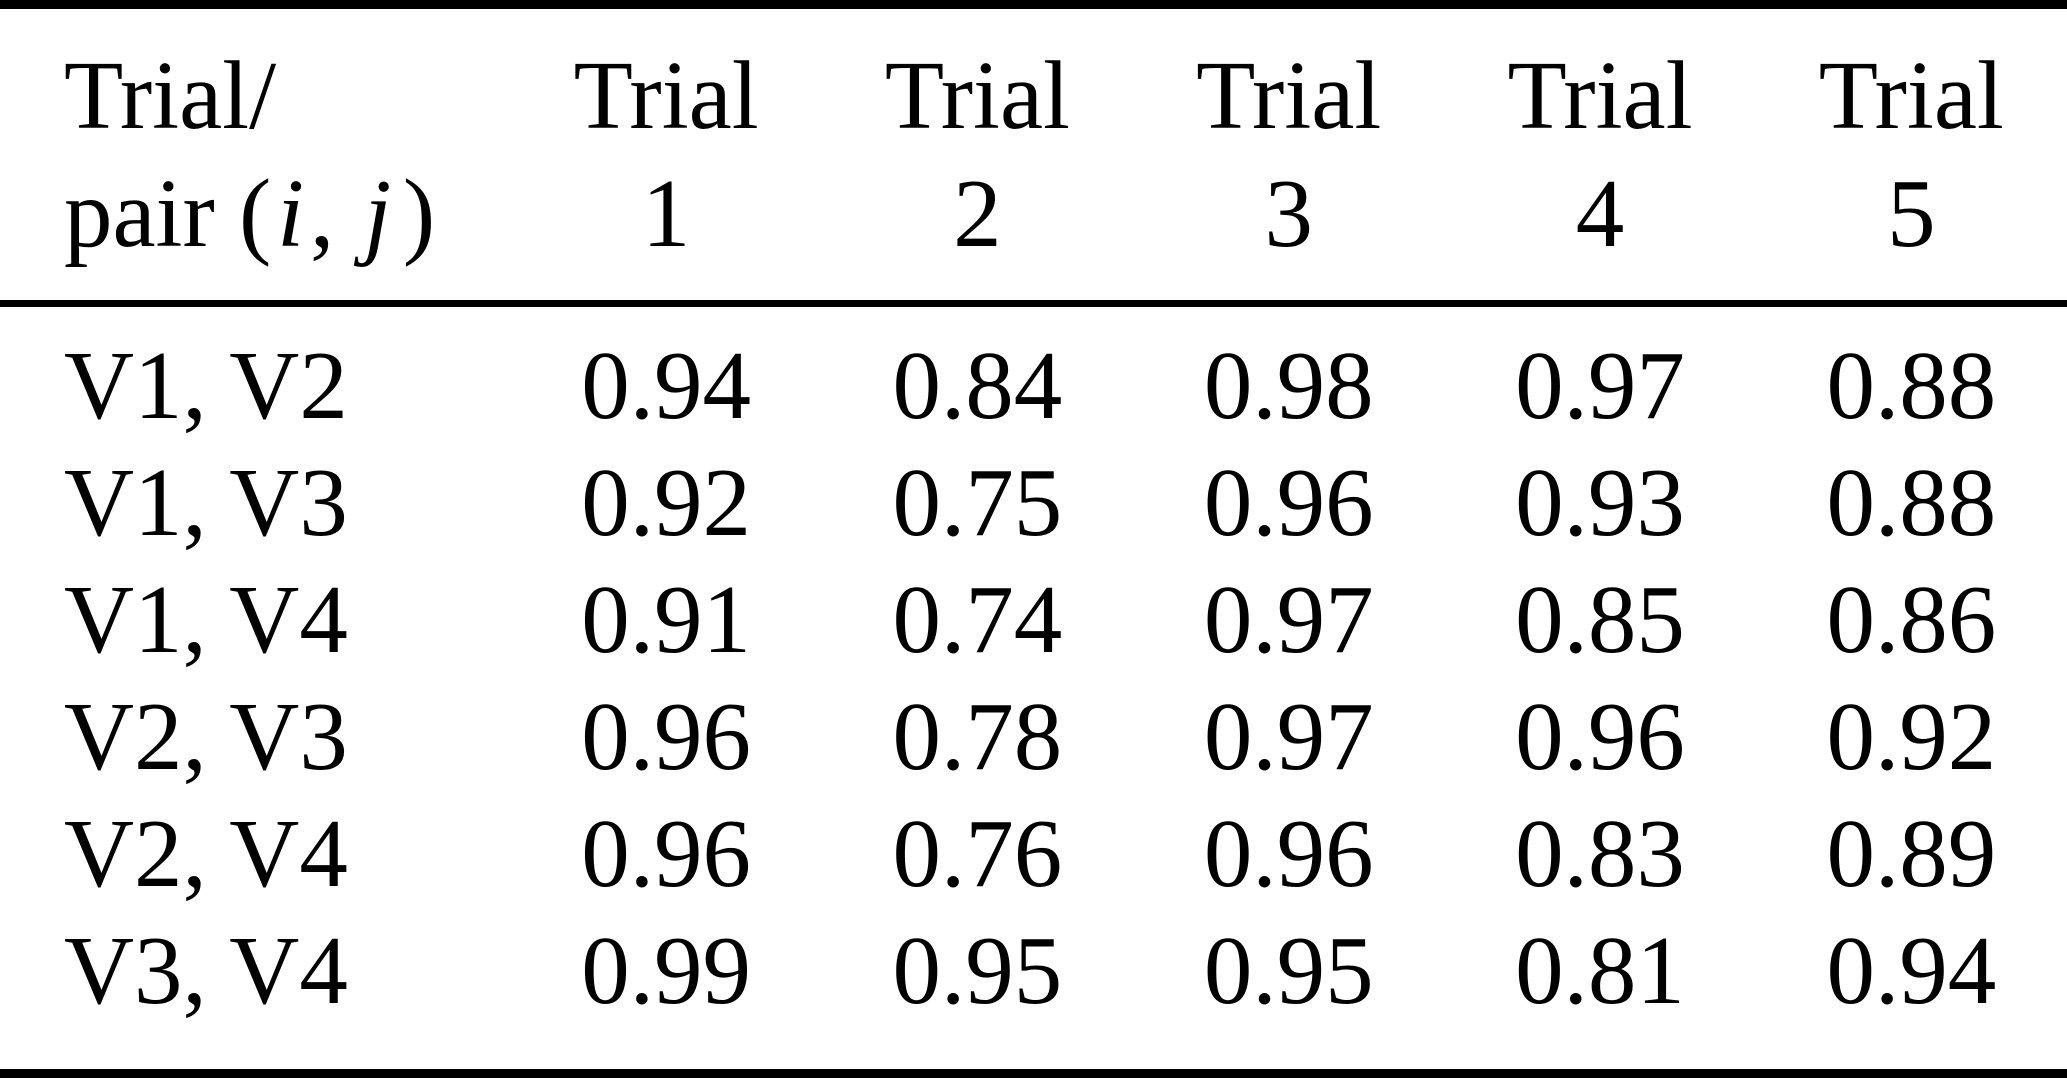 This screenshot has width=2067, height=1078. I want to click on table-row: V1, V3 0.92 0.75 0.96 0.93 0.88, so click(1033, 502).